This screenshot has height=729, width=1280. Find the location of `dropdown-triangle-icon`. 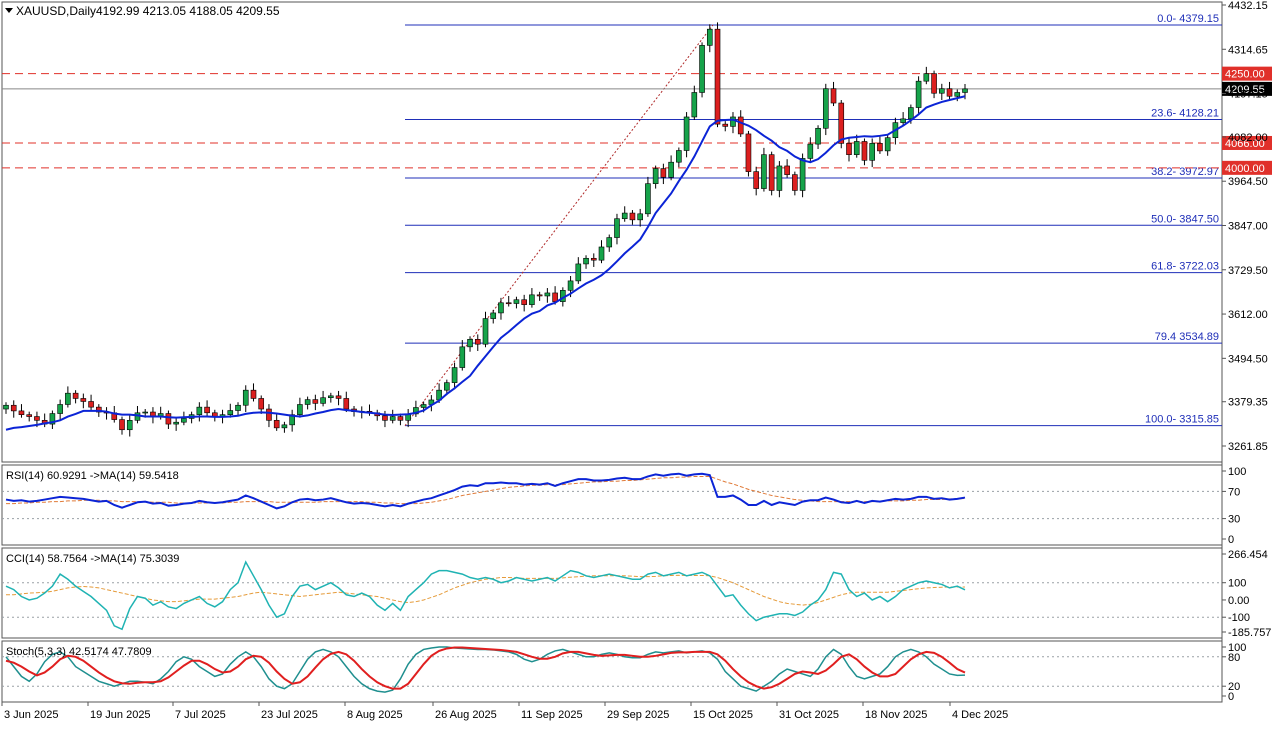

dropdown-triangle-icon is located at coordinates (9, 10).